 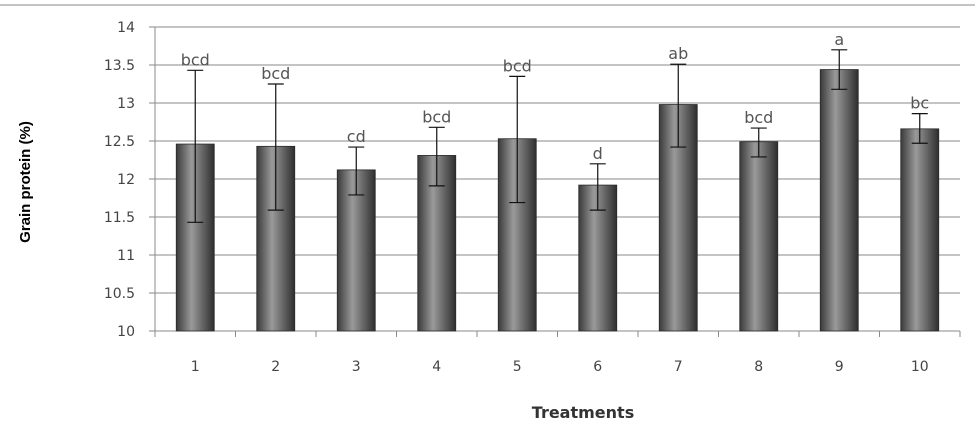 What do you see at coordinates (560, 367) in the screenshot?
I see `x-tick-labels: 1 2 3 4 5 6 7 8 9 10` at bounding box center [560, 367].